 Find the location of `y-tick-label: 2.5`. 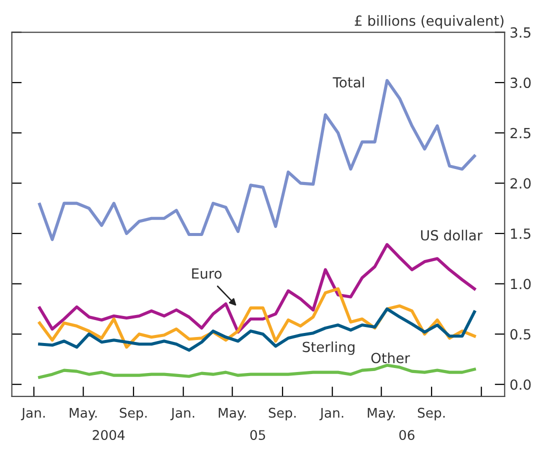

y-tick-label: 2.5 is located at coordinates (520, 133).